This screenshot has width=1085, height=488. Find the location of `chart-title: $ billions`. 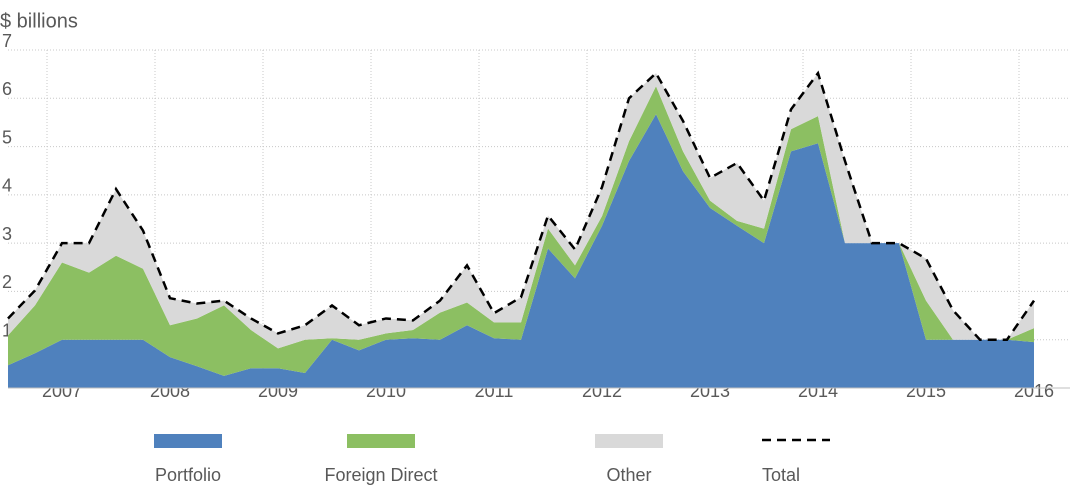

chart-title: $ billions is located at coordinates (39, 21).